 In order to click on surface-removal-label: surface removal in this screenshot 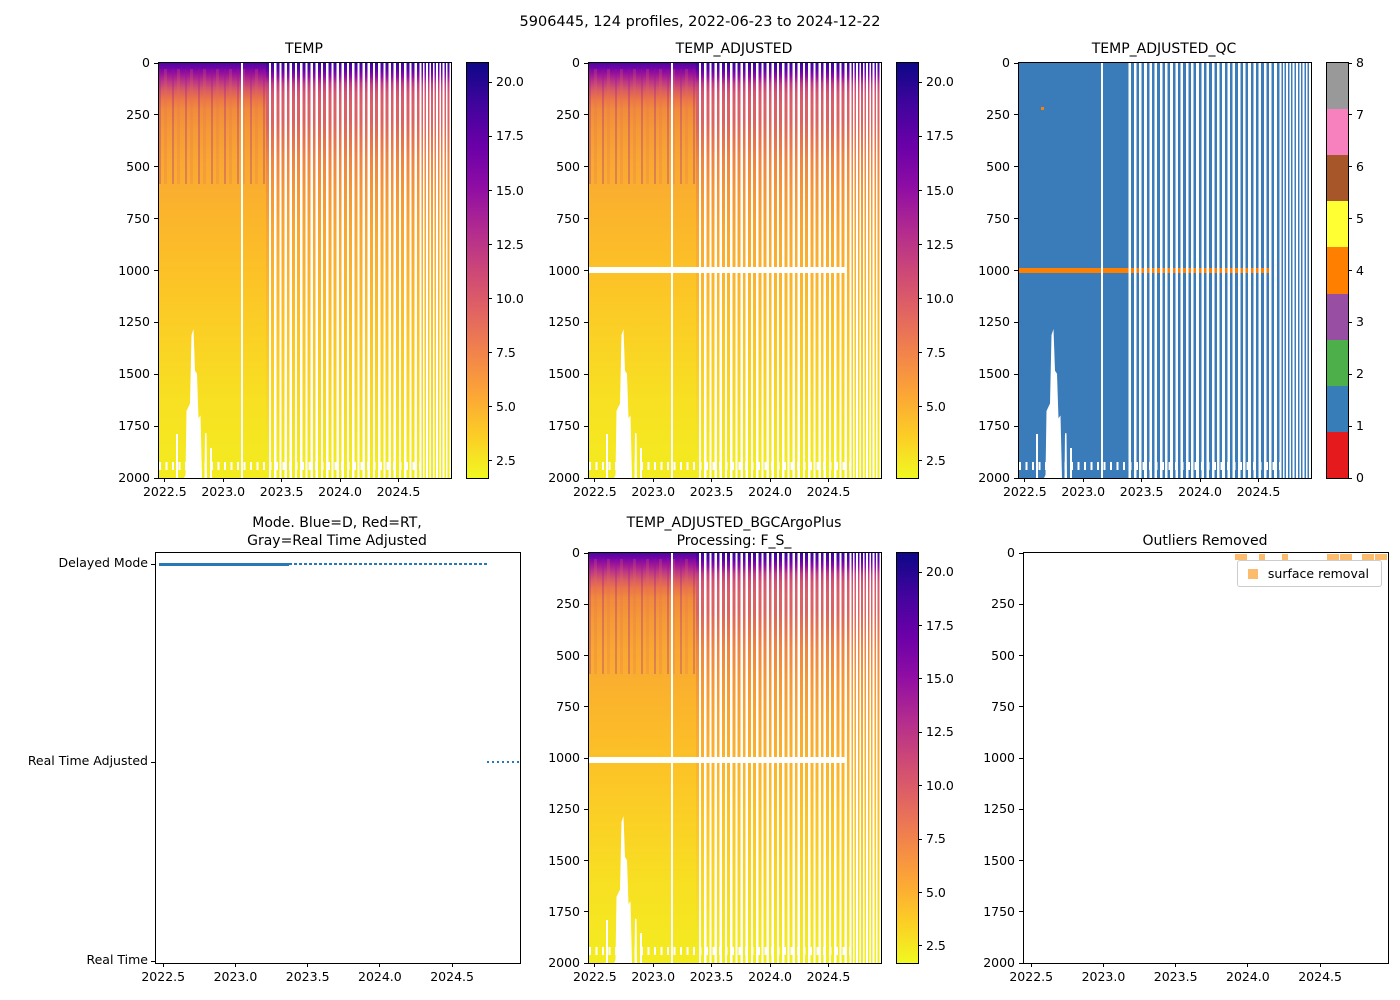, I will do `click(1318, 573)`.